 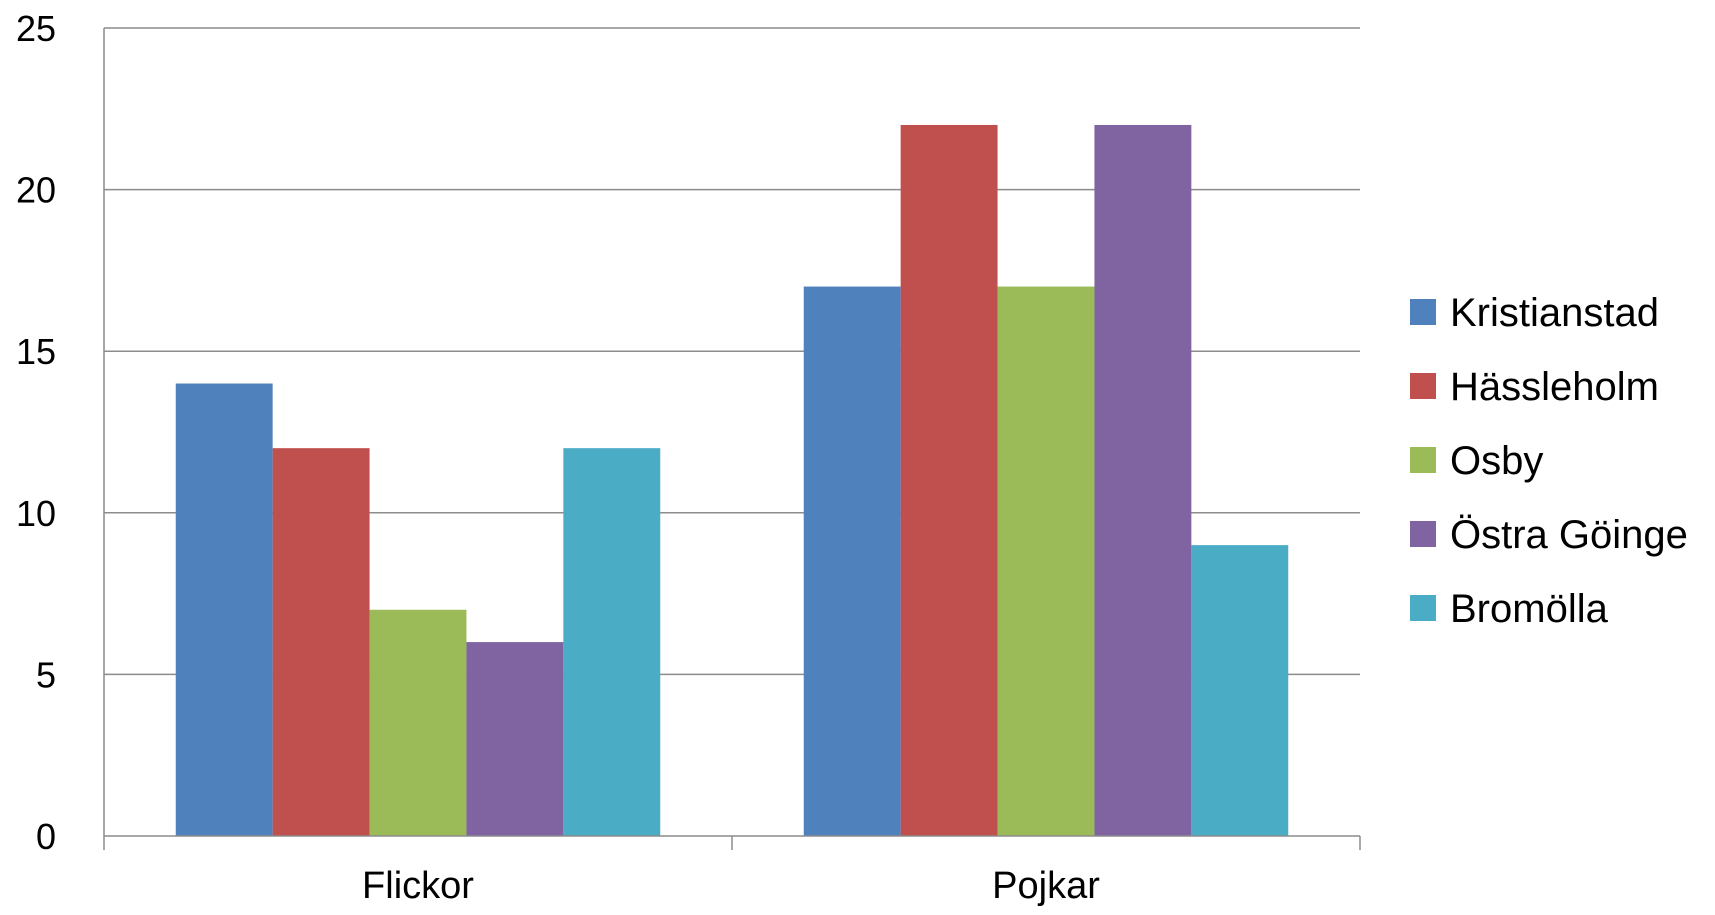 What do you see at coordinates (1569, 535) in the screenshot?
I see `legend-label: Östra Göinge` at bounding box center [1569, 535].